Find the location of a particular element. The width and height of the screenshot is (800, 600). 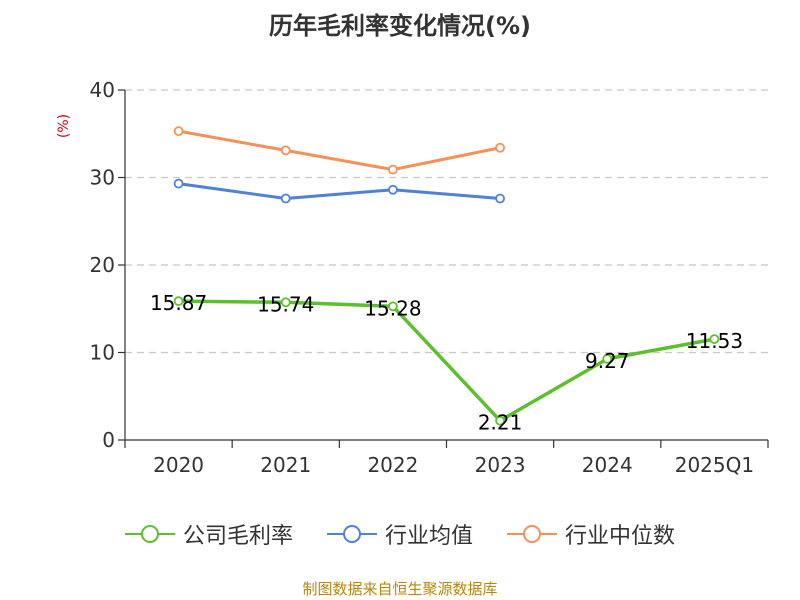

x-tick-label: 2024 is located at coordinates (607, 465).